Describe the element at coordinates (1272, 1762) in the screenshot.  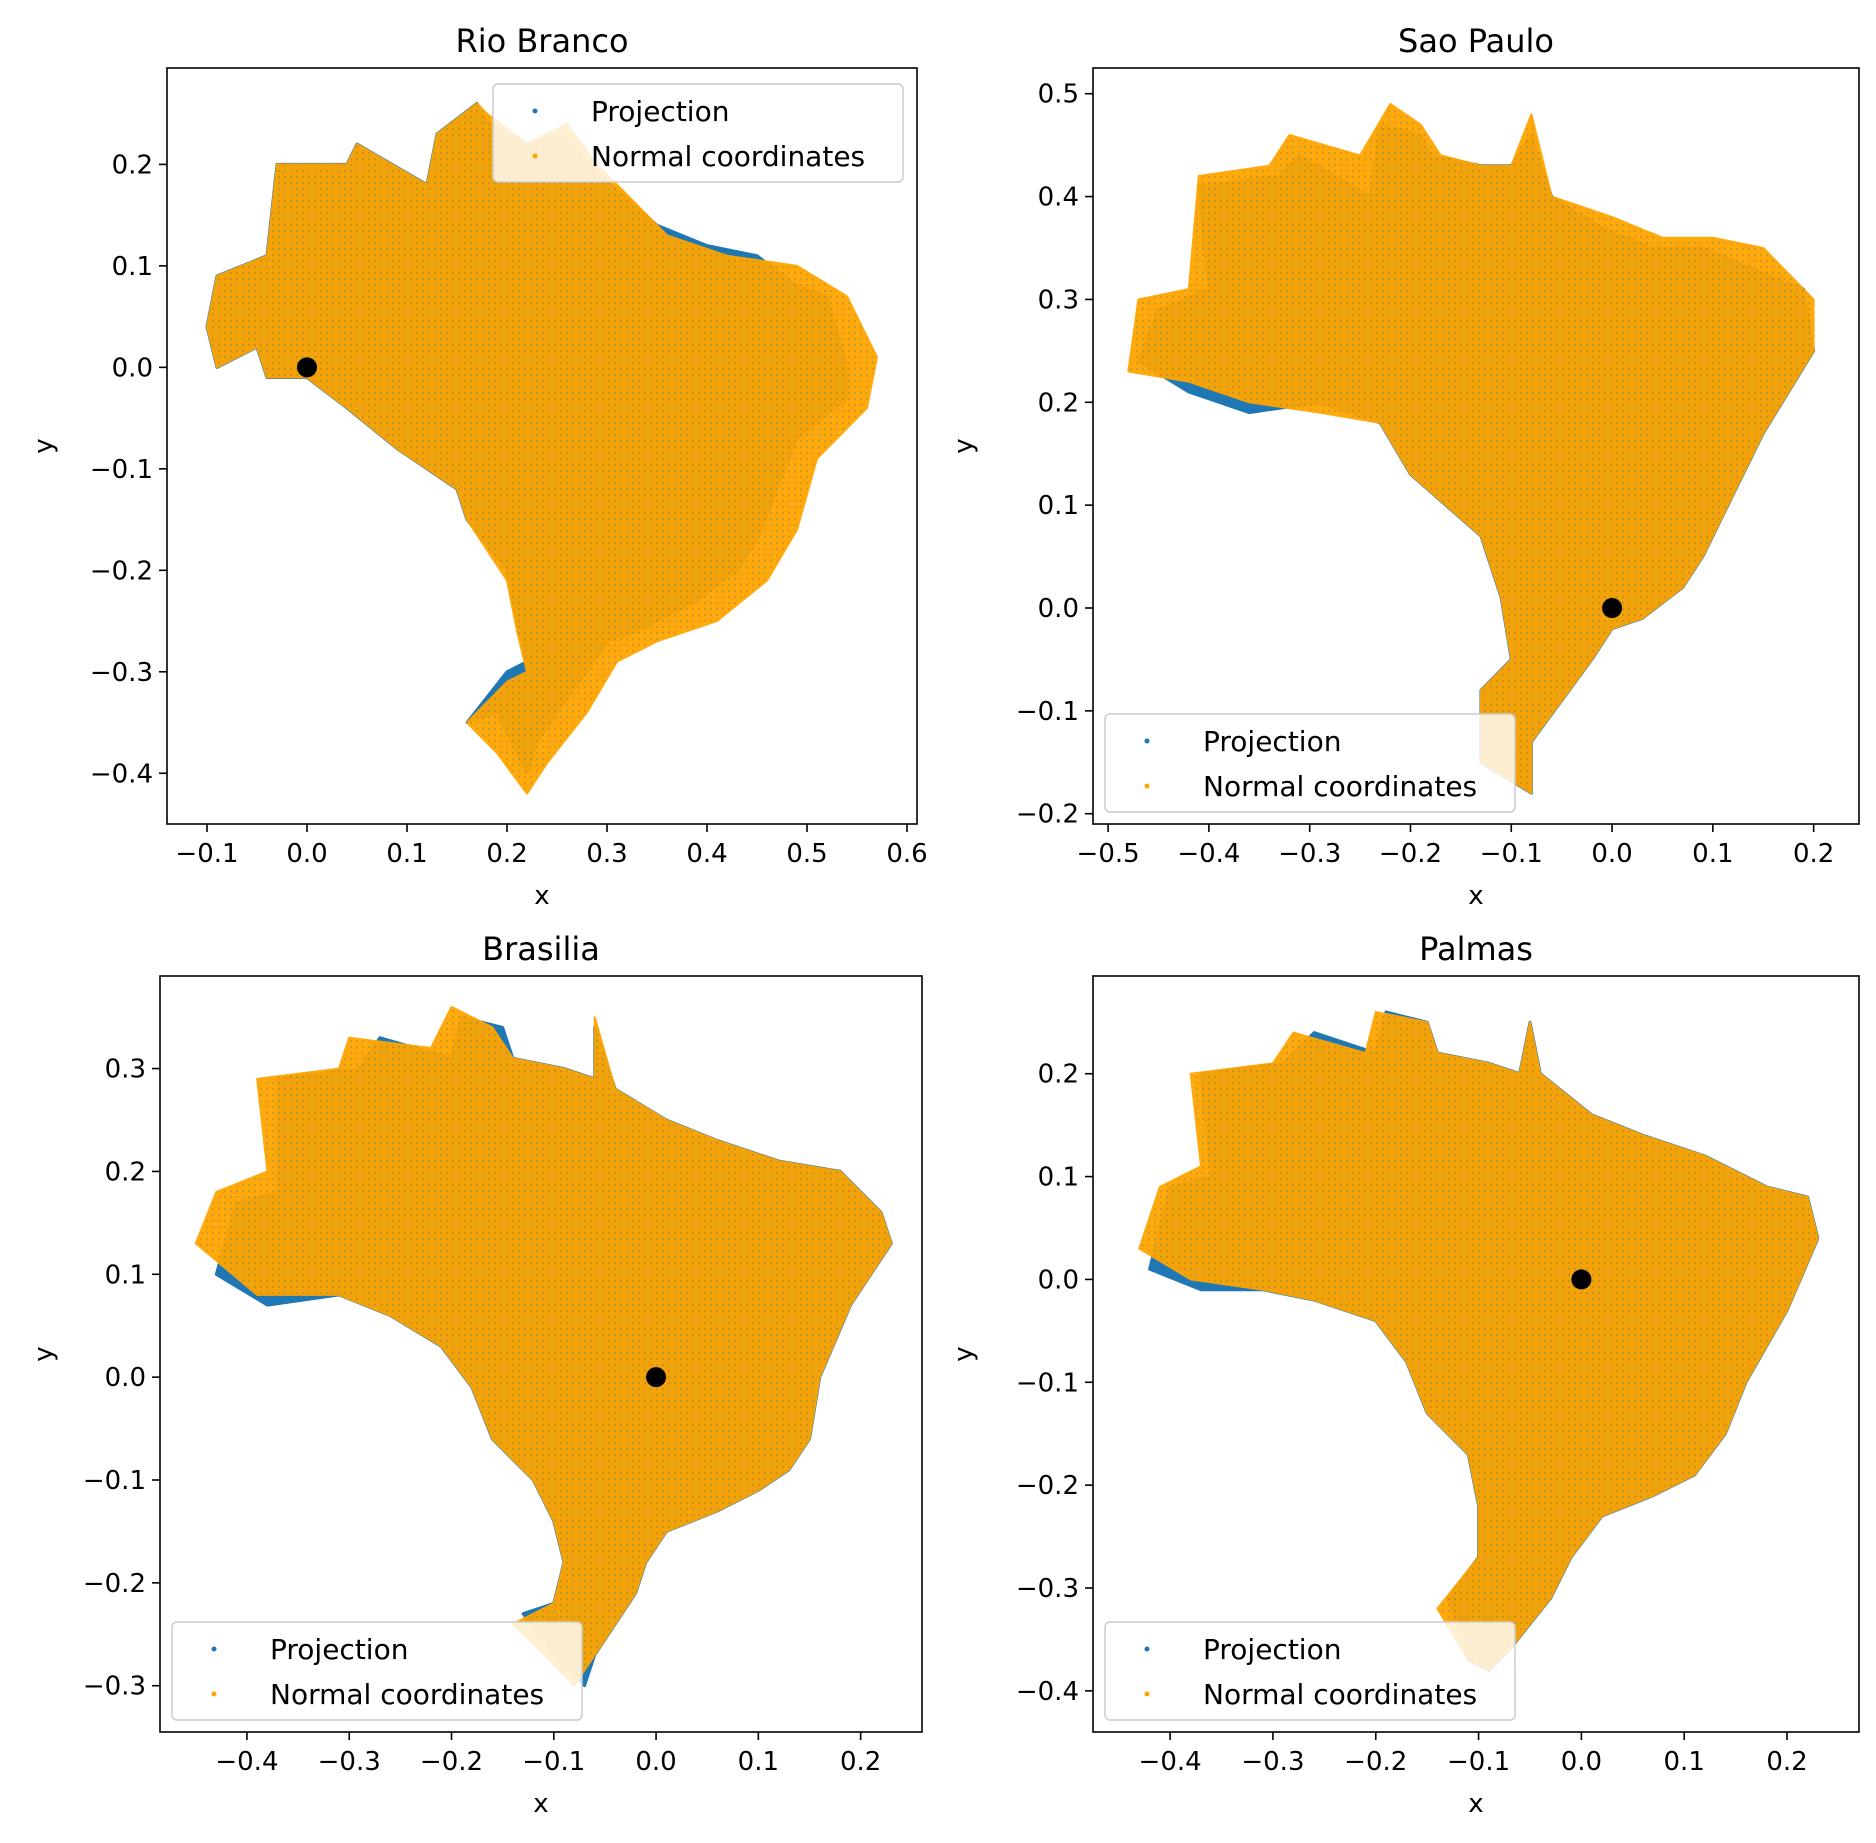
I see `x-tick-label: −0.3` at that location.